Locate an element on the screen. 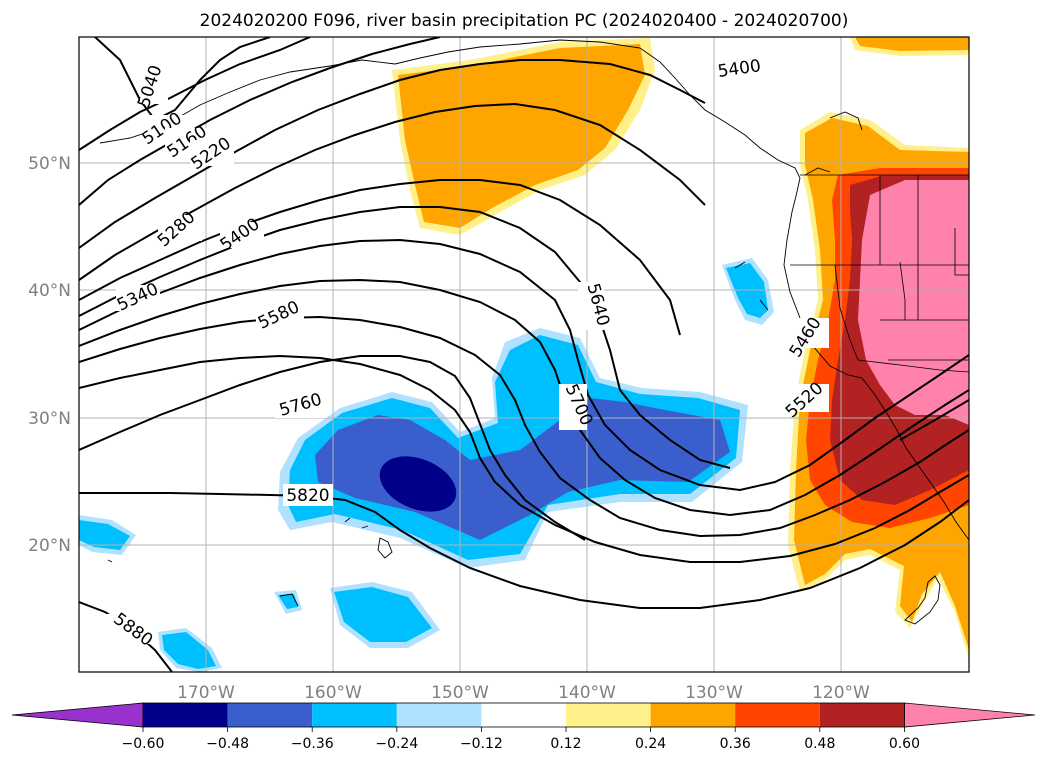 The image size is (1047, 765). lon-label: 170°W is located at coordinates (206, 693).